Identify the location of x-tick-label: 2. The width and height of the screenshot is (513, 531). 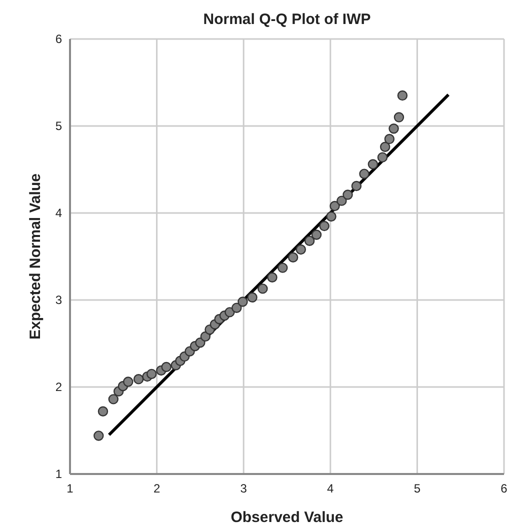
(156, 489).